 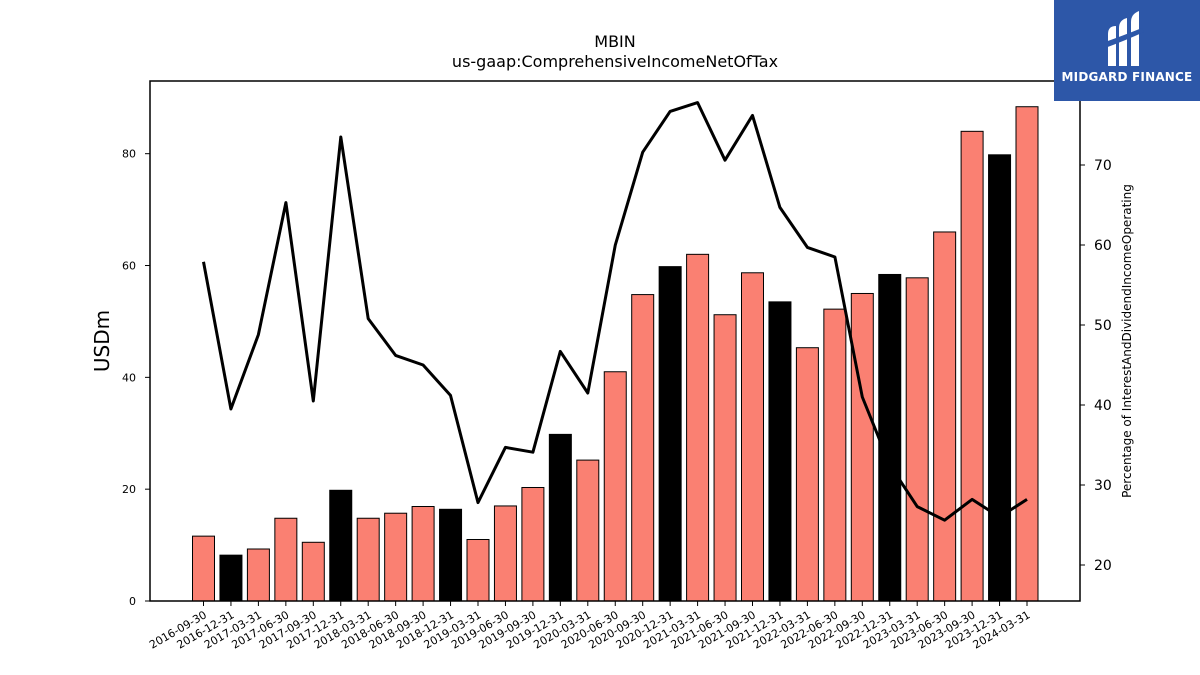 What do you see at coordinates (129, 489) in the screenshot?
I see `y-tick-label: 20` at bounding box center [129, 489].